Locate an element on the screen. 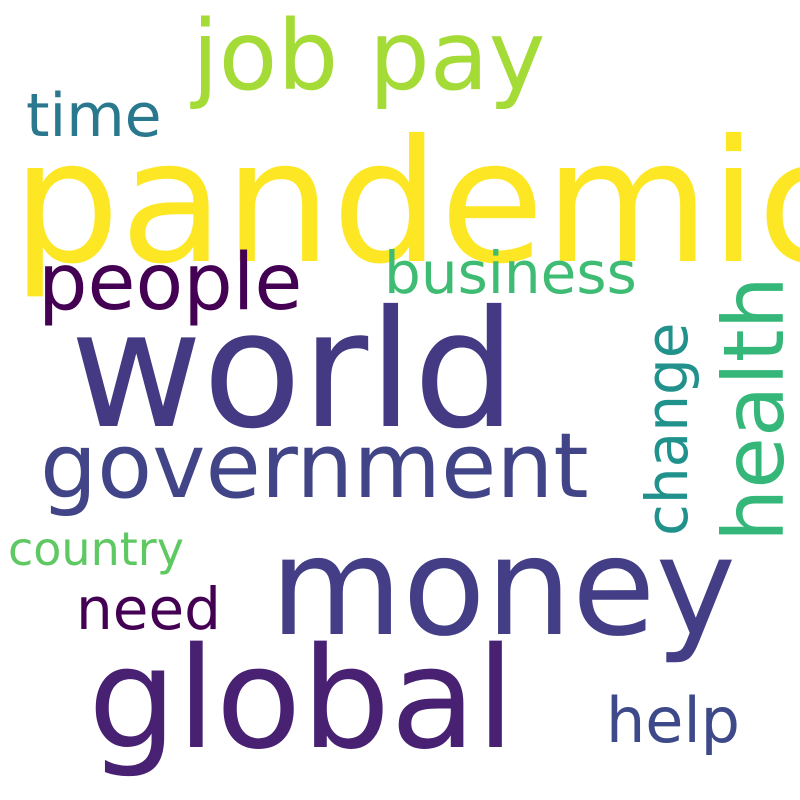 Image resolution: width=800 pixels, height=800 pixels. word-time: time is located at coordinates (94, 116).